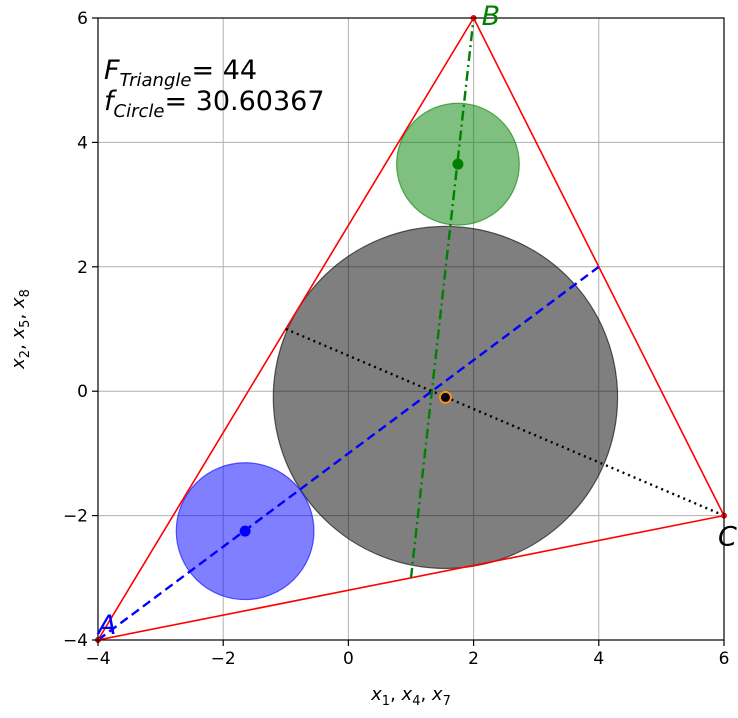 The image size is (738, 718). Describe the element at coordinates (75, 517) in the screenshot. I see `y-tick-label: −2` at that location.